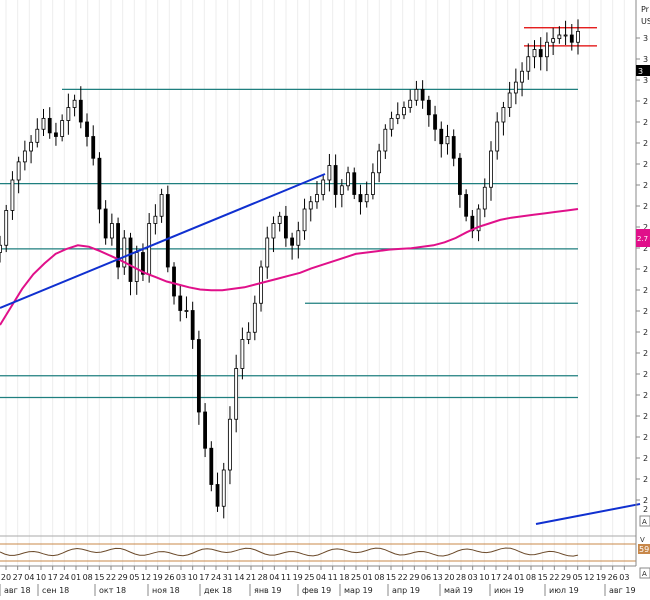 This screenshot has width=650, height=600. I want to click on x-day-label: 17, so click(53, 577).